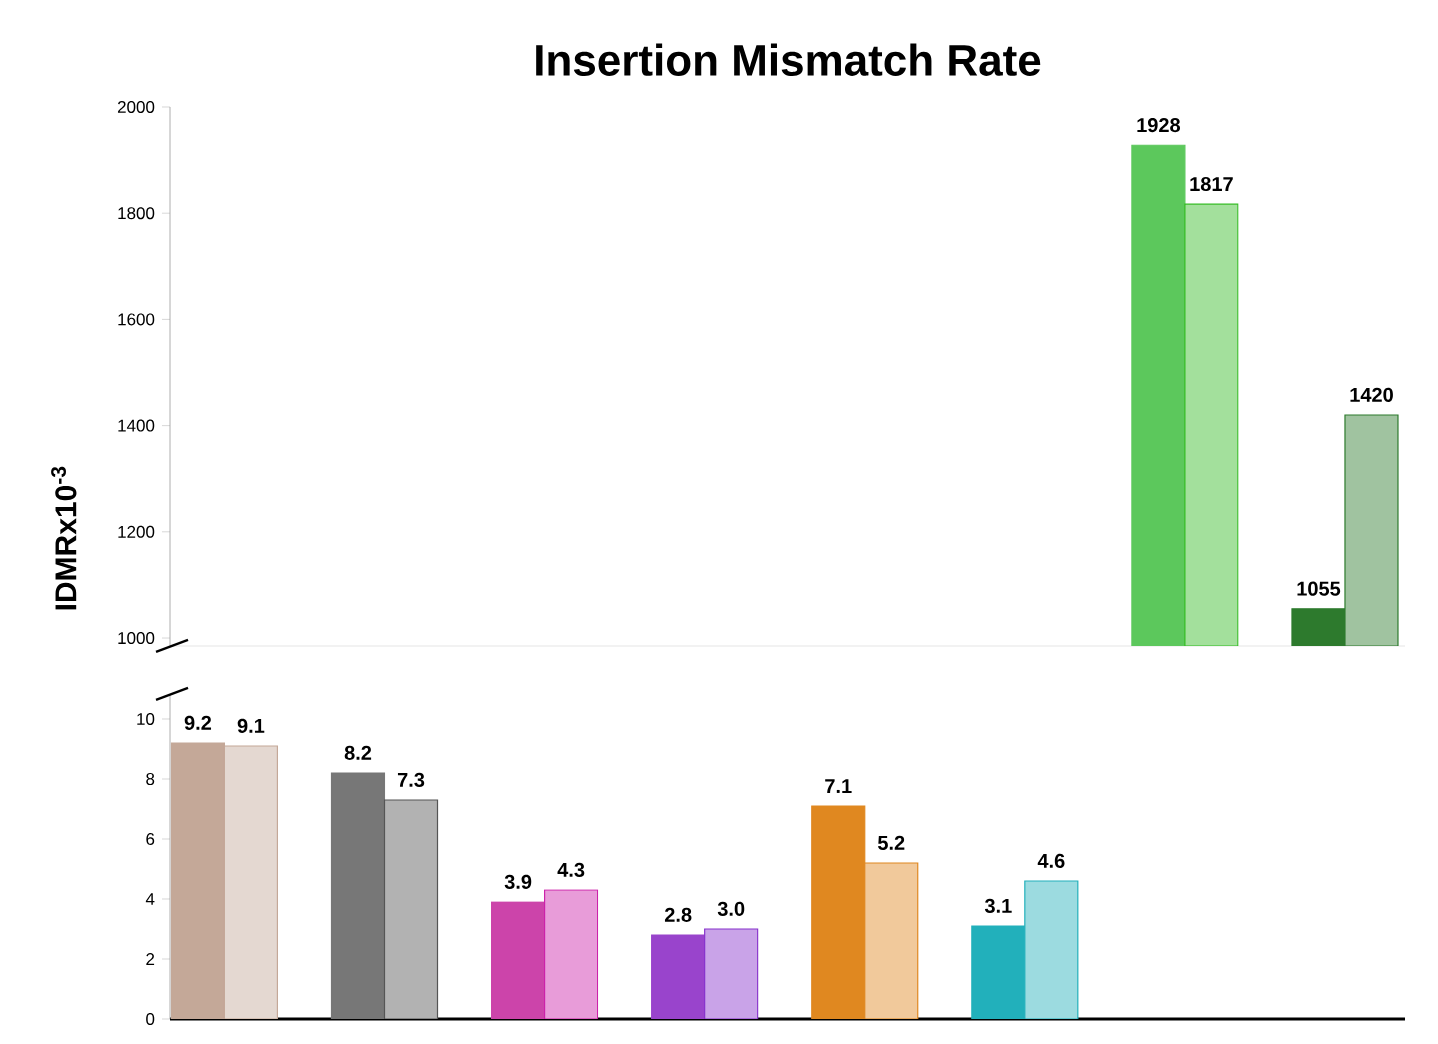 This screenshot has width=1438, height=1044. What do you see at coordinates (136, 638) in the screenshot?
I see `y-tick-label: 1000` at bounding box center [136, 638].